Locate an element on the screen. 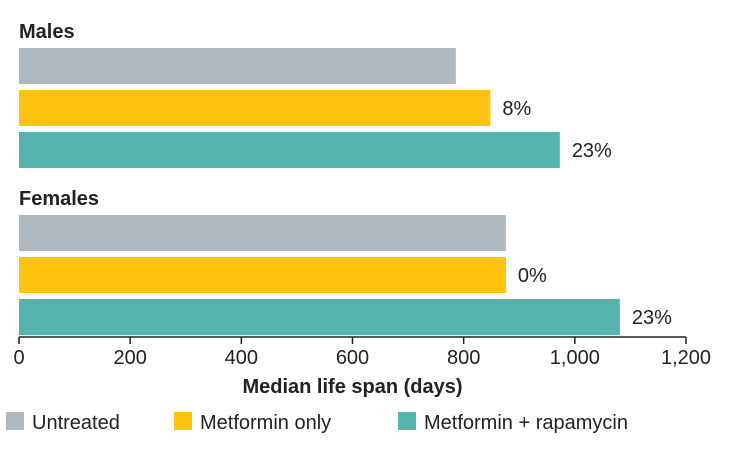 The height and width of the screenshot is (451, 730). x-tick-label: 600 is located at coordinates (352, 358).